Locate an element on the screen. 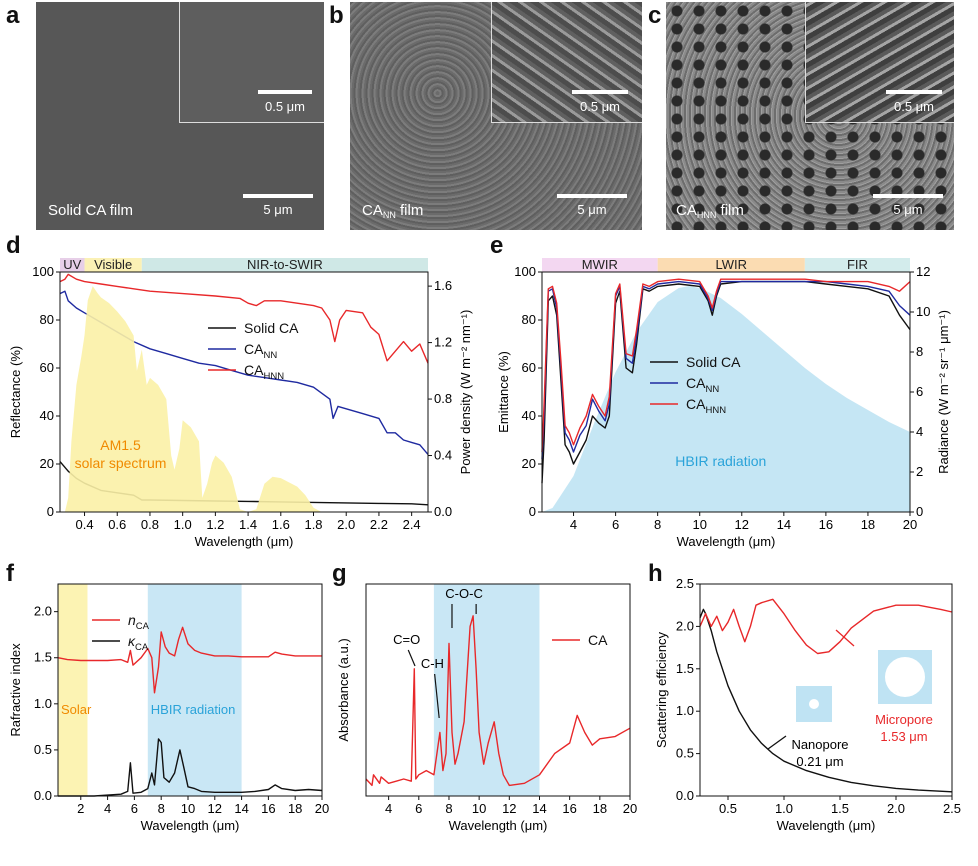 This screenshot has height=866, width=978. y2-tick-label: 4 is located at coordinates (919, 431).